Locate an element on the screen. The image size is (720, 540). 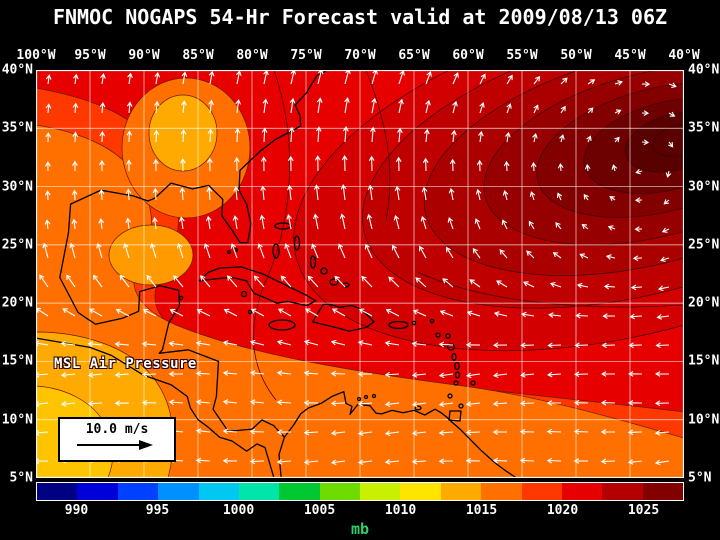
colorbar-tick-label: 1020 is located at coordinates (562, 510).